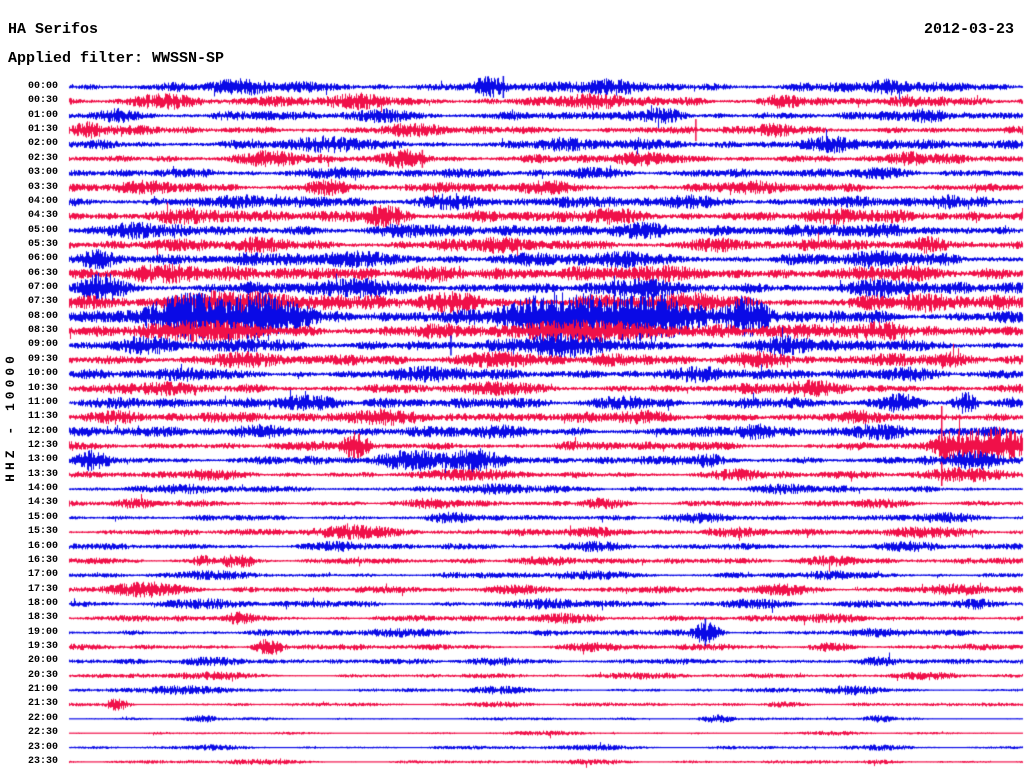 The height and width of the screenshot is (780, 1024). What do you see at coordinates (42, 718) in the screenshot?
I see `time-label-22:00: 22:00` at bounding box center [42, 718].